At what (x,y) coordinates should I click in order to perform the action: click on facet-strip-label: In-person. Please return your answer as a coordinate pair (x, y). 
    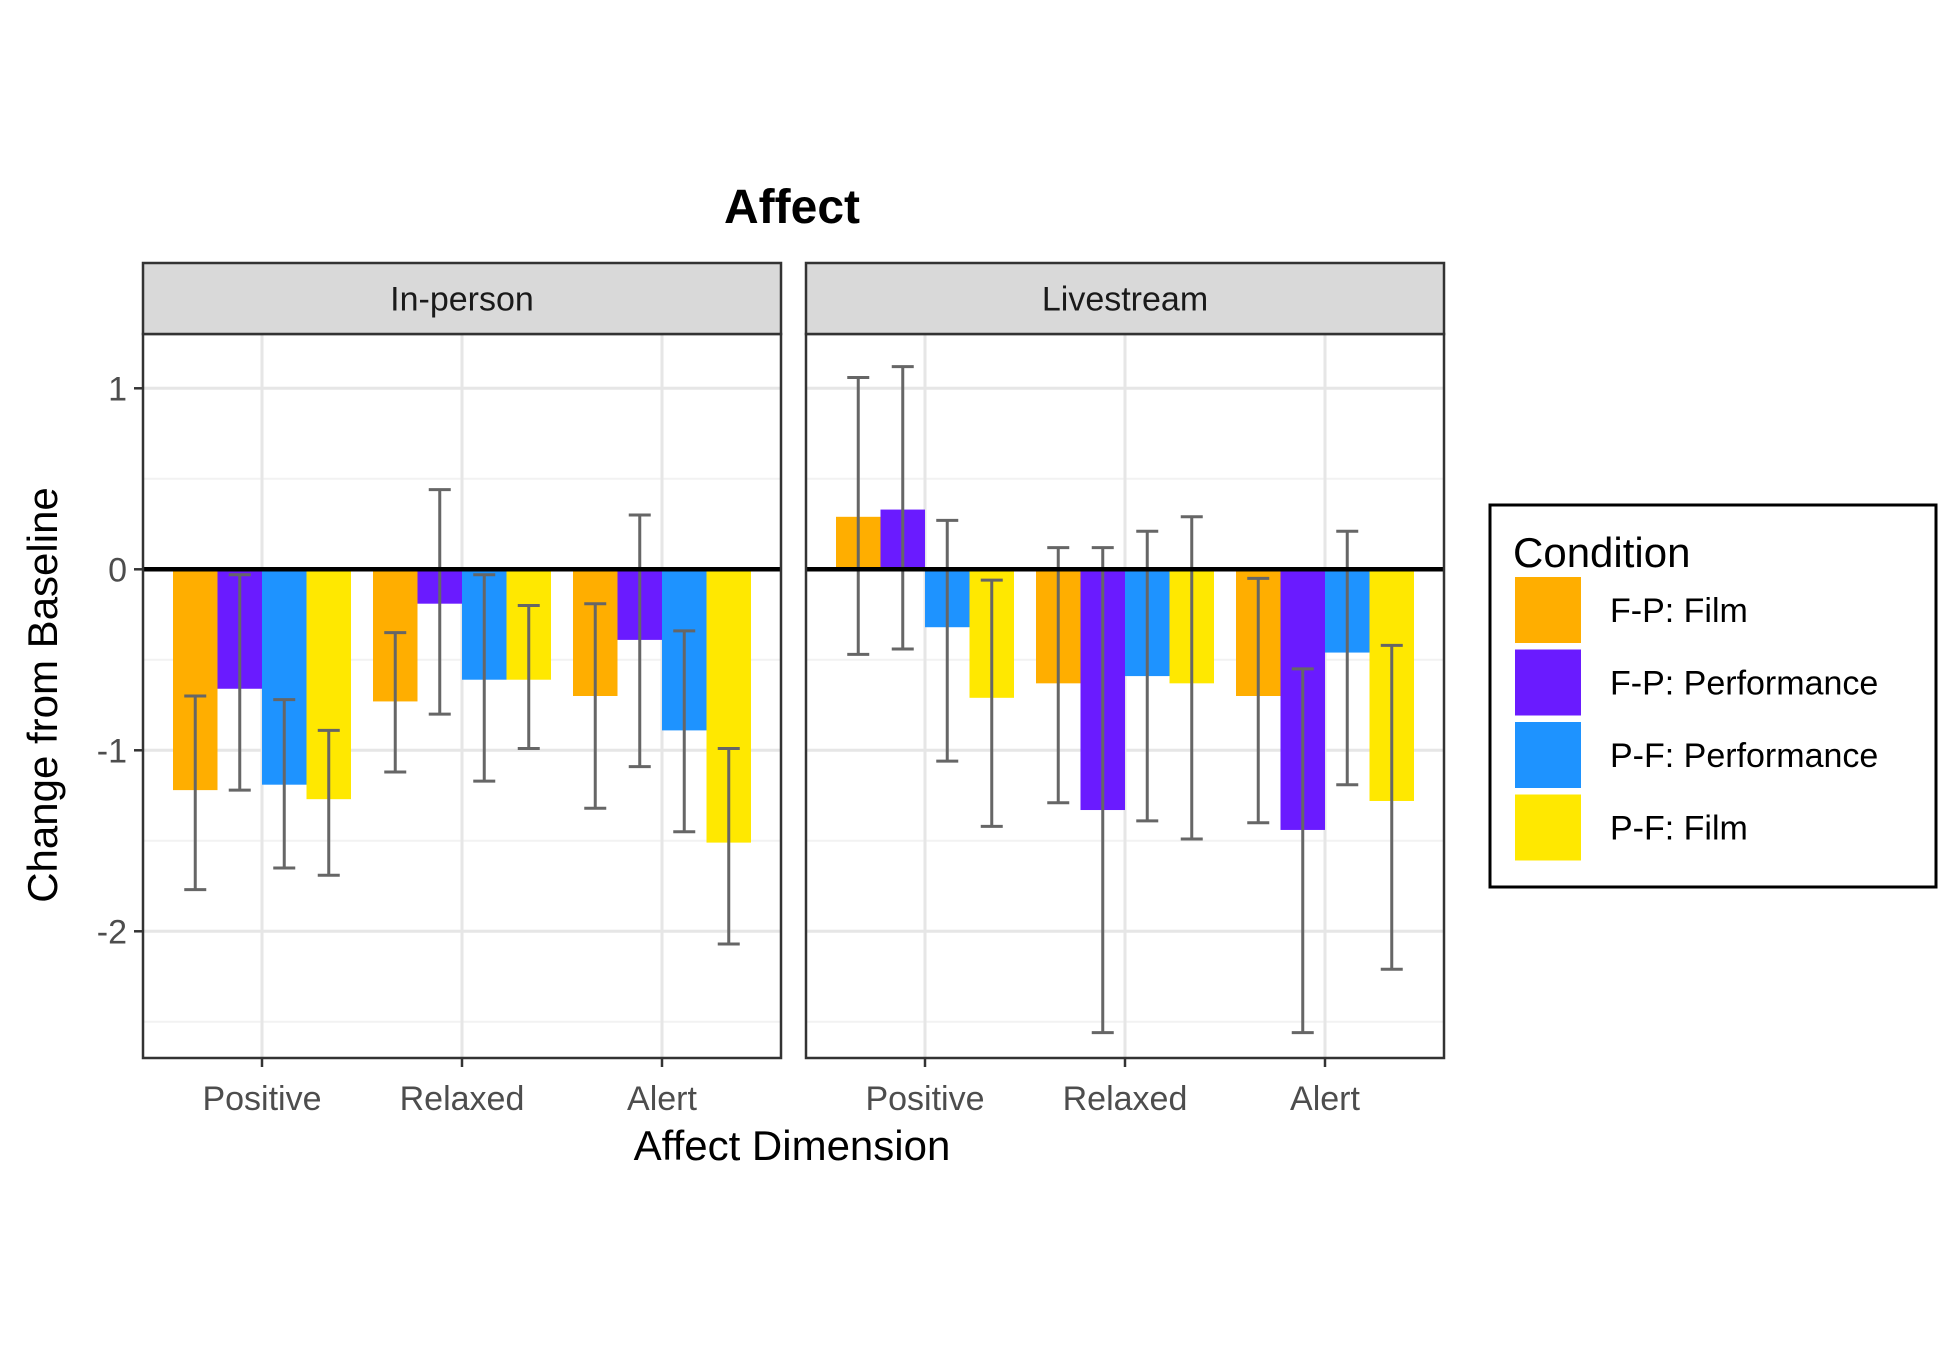
    Looking at the image, I should click on (462, 300).